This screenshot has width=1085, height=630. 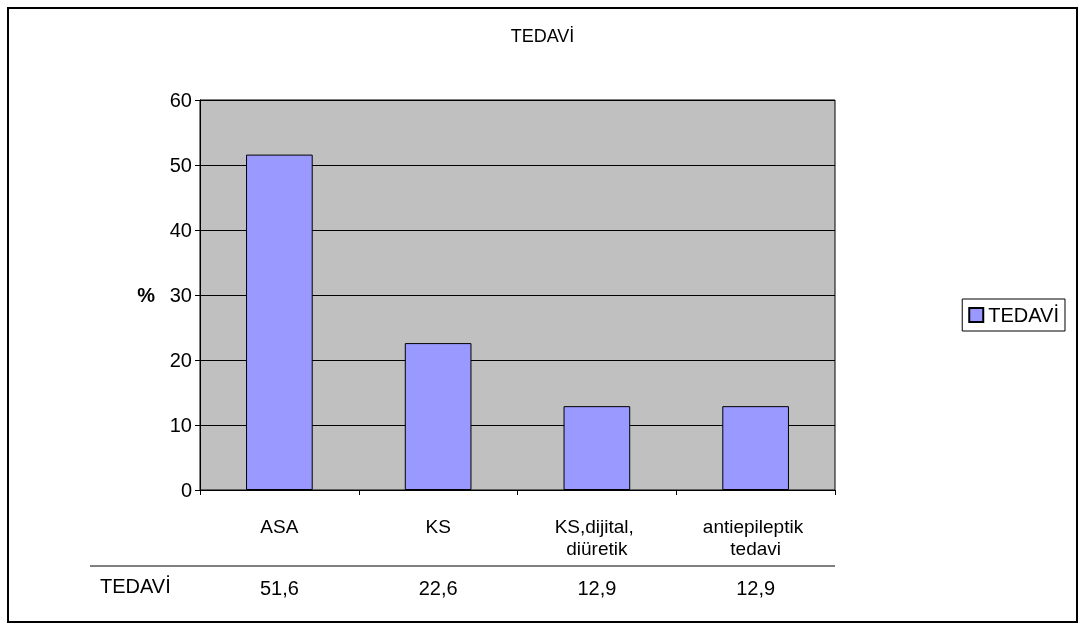 I want to click on y-axis-title: %, so click(x=146, y=295).